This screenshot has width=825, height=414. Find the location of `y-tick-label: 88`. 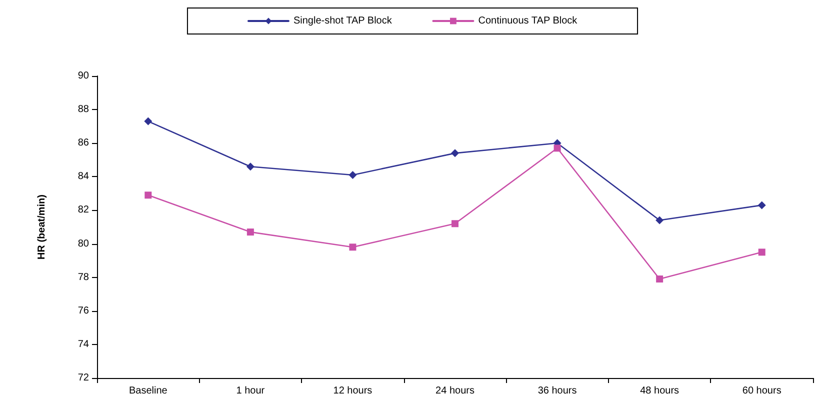

y-tick-label: 88 is located at coordinates (84, 110).